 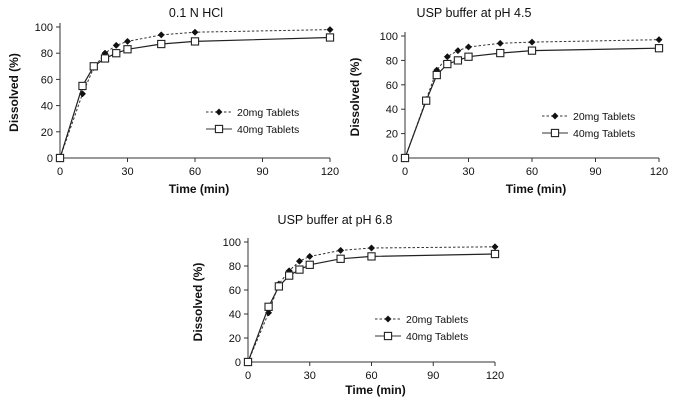 What do you see at coordinates (196, 13) in the screenshot?
I see `chart-title: 0.1 N HCl` at bounding box center [196, 13].